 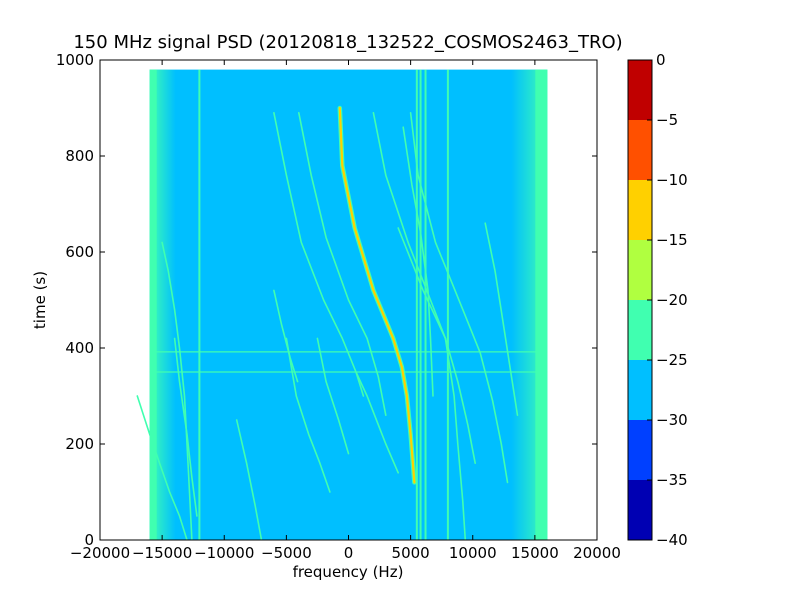 I want to click on x-tick-label: 5000, so click(x=411, y=553).